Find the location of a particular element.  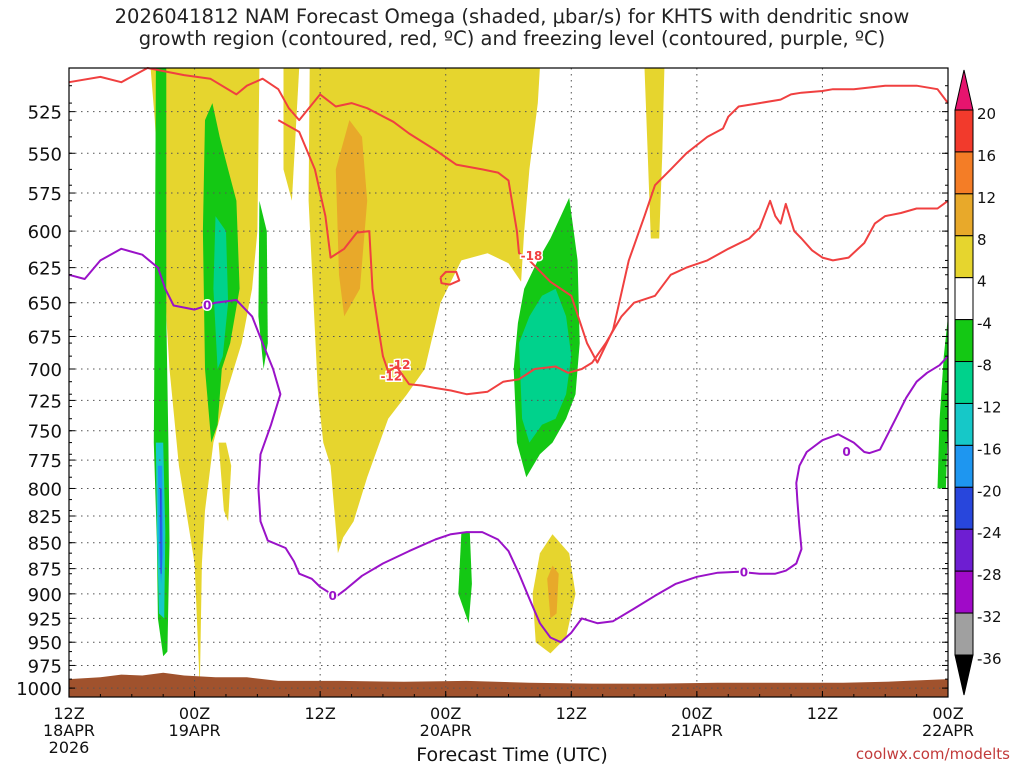

xtick-label-36-2: 20APR is located at coordinates (446, 730).